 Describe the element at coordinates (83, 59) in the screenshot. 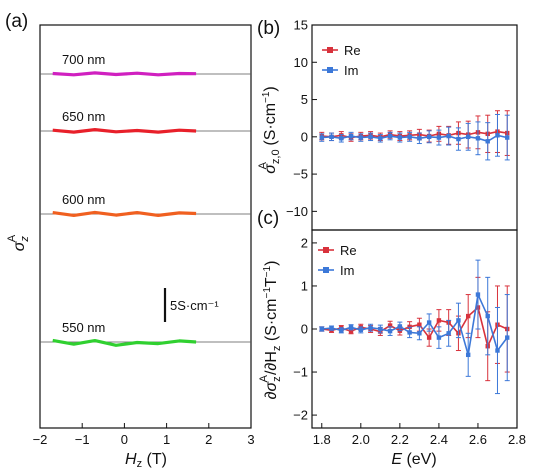

I see `panel-a-series-label: 700 nm` at that location.